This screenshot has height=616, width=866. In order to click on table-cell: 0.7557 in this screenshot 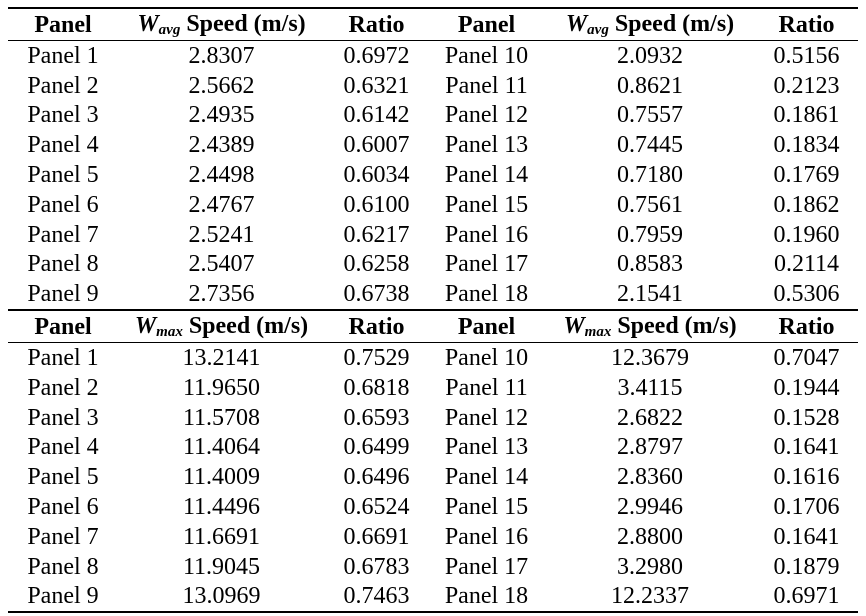, I will do `click(650, 115)`.